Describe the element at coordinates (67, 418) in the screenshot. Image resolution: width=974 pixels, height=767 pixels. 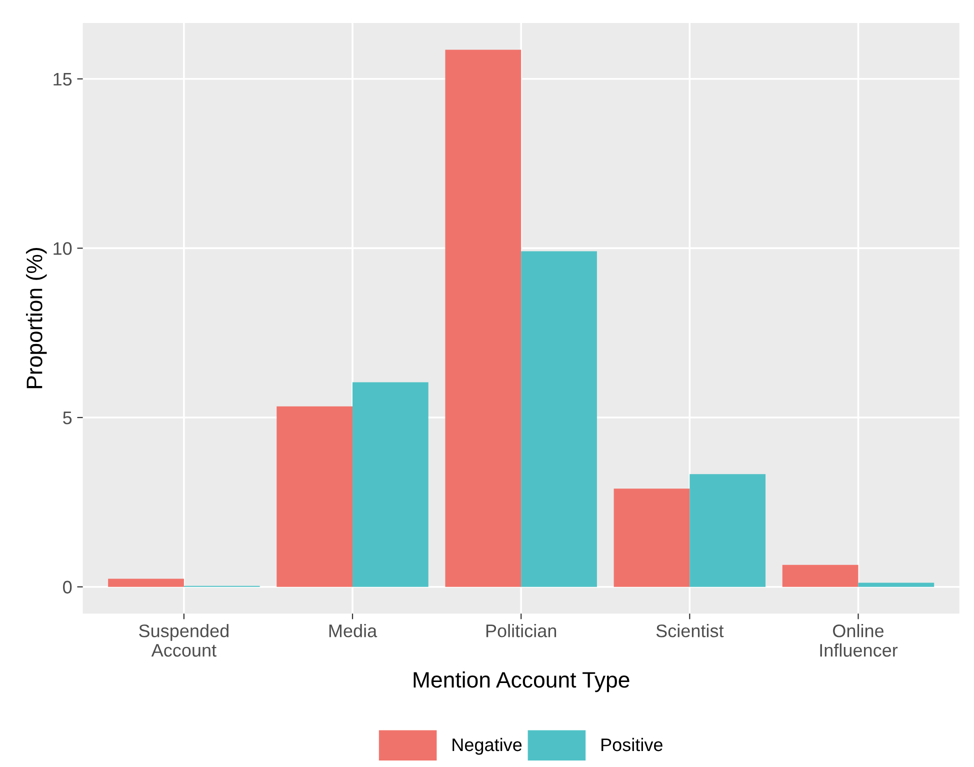
I see `y-tick-label: 5` at that location.